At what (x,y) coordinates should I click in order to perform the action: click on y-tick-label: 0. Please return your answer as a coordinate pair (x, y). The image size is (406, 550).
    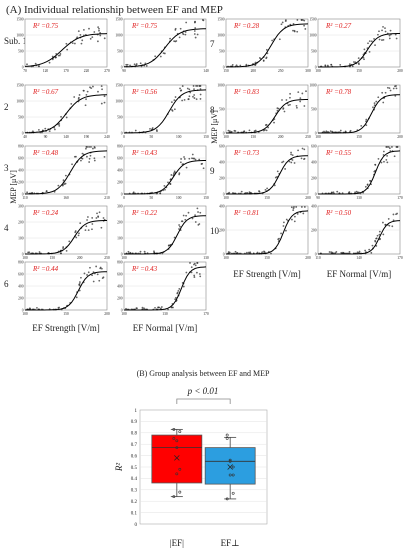
    Looking at the image, I should click on (316, 255).